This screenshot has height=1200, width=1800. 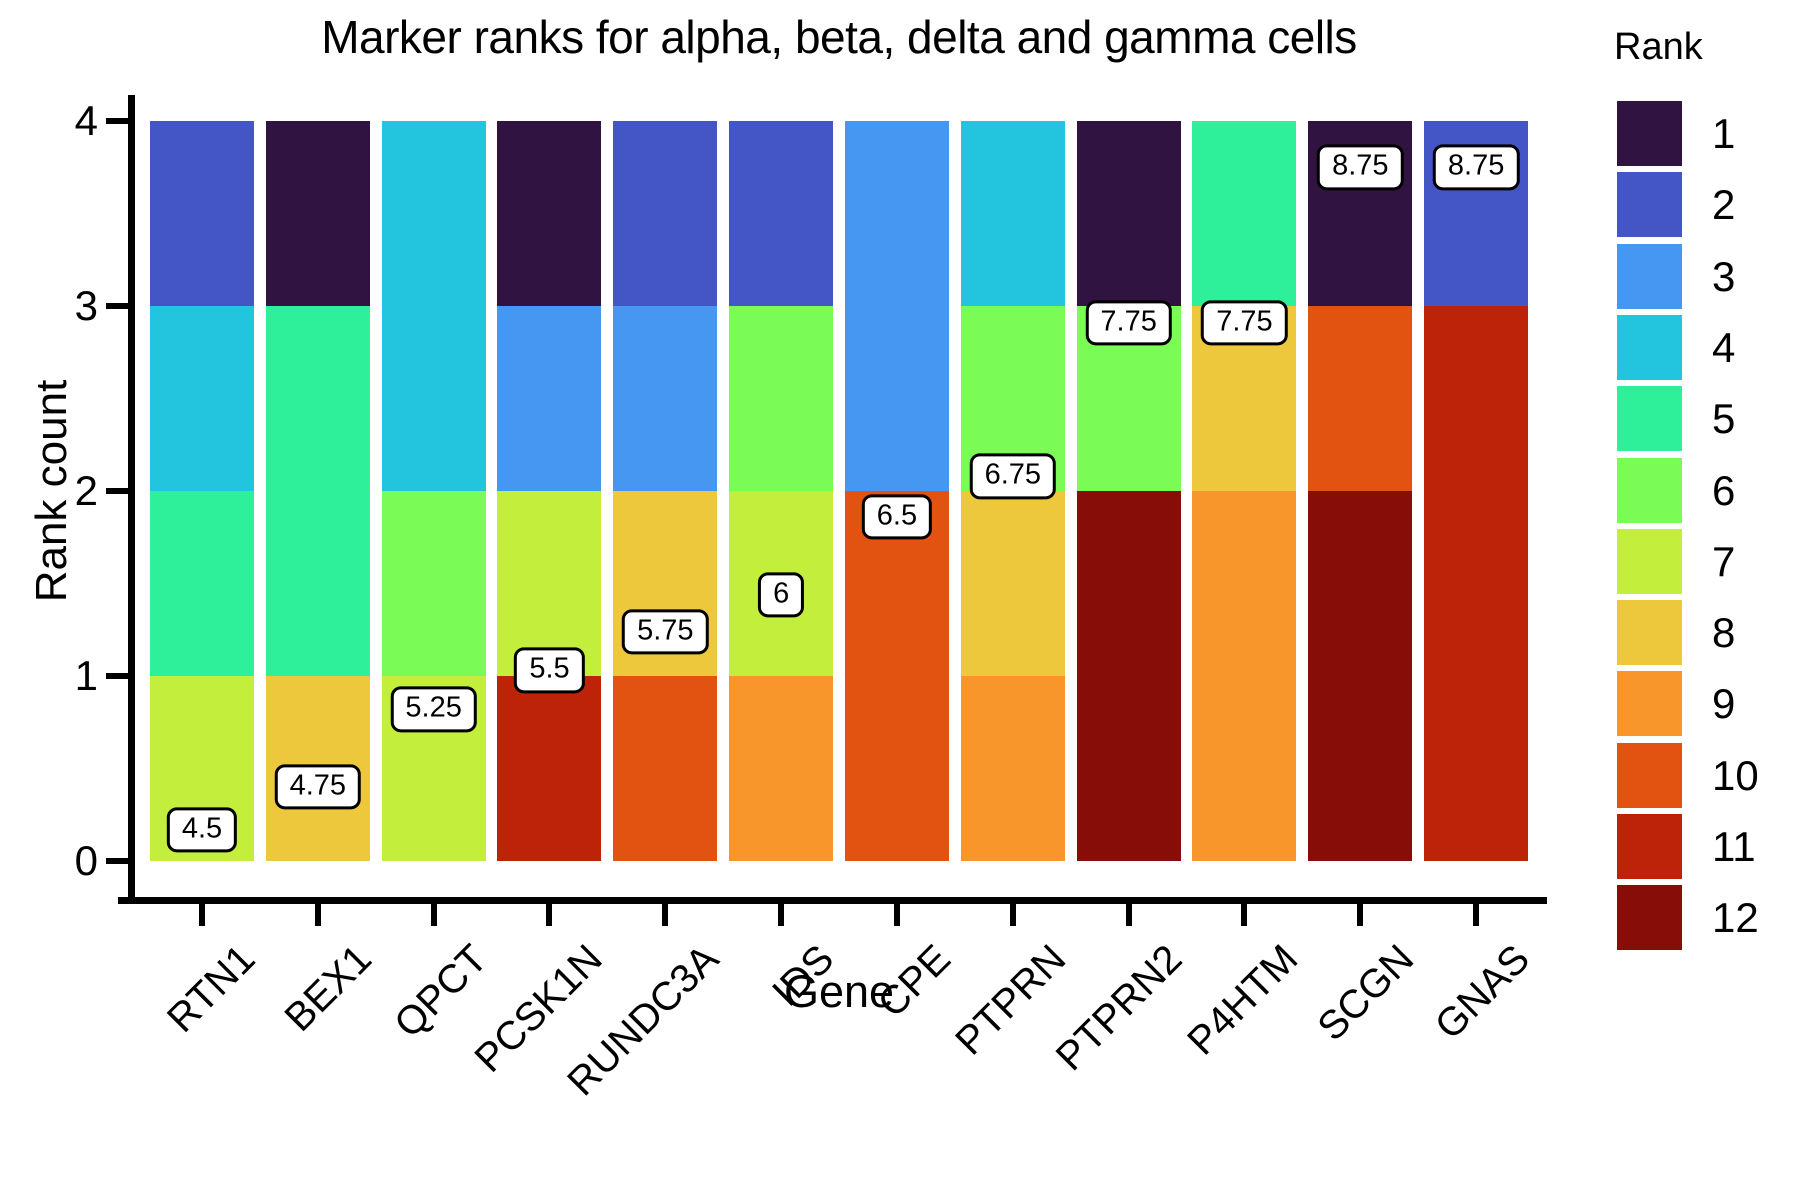 I want to click on y-tick-label: 0, so click(x=86, y=860).